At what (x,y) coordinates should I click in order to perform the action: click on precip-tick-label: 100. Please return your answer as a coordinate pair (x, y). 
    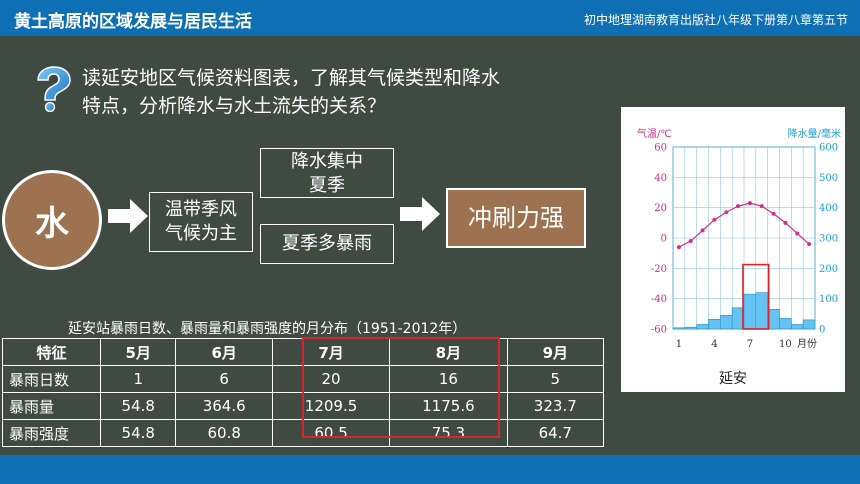
    Looking at the image, I should click on (828, 299).